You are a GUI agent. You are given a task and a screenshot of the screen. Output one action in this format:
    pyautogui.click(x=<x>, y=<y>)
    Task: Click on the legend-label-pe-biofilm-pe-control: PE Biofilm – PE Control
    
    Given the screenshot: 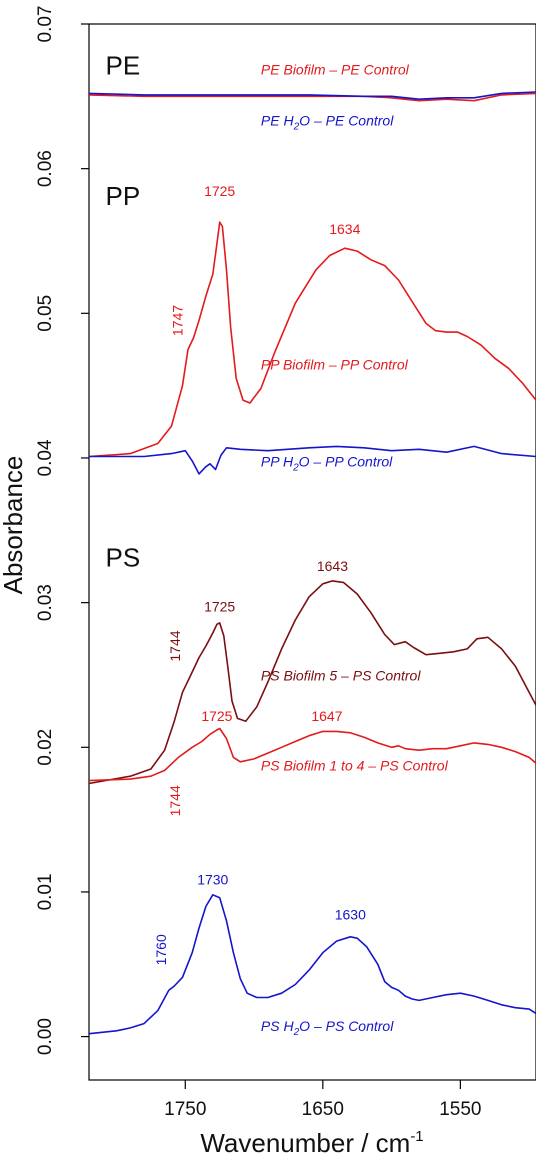 What is the action you would take?
    pyautogui.click(x=335, y=70)
    